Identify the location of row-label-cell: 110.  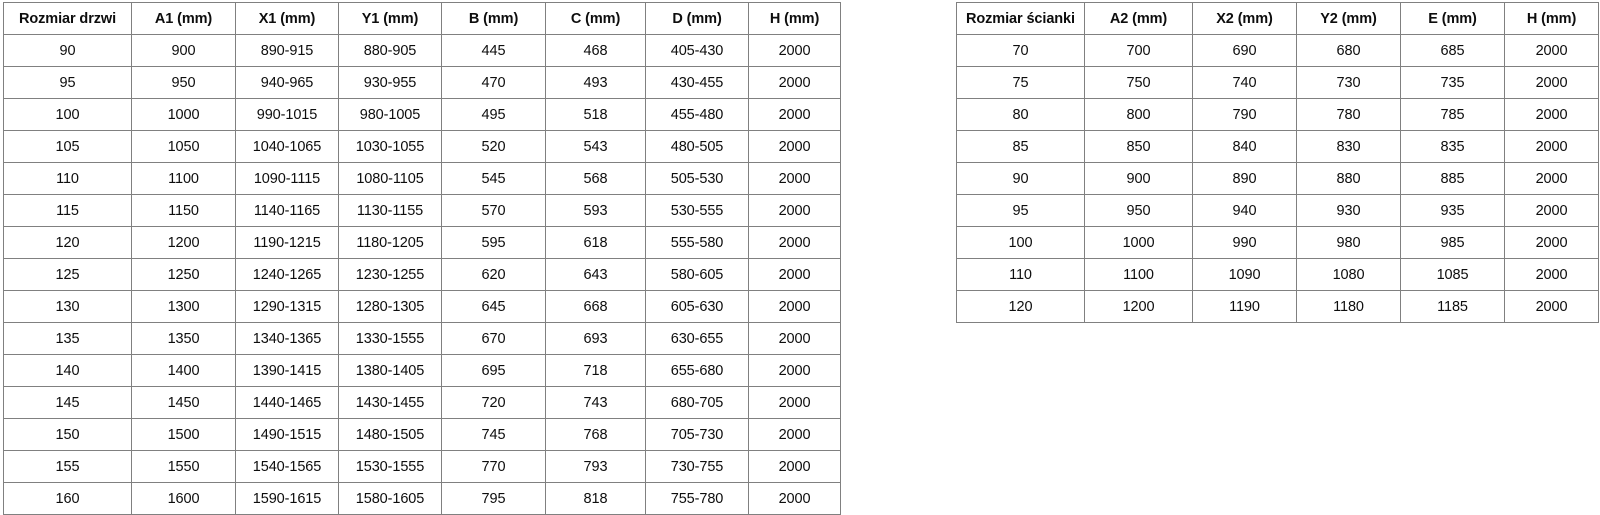
(67, 178).